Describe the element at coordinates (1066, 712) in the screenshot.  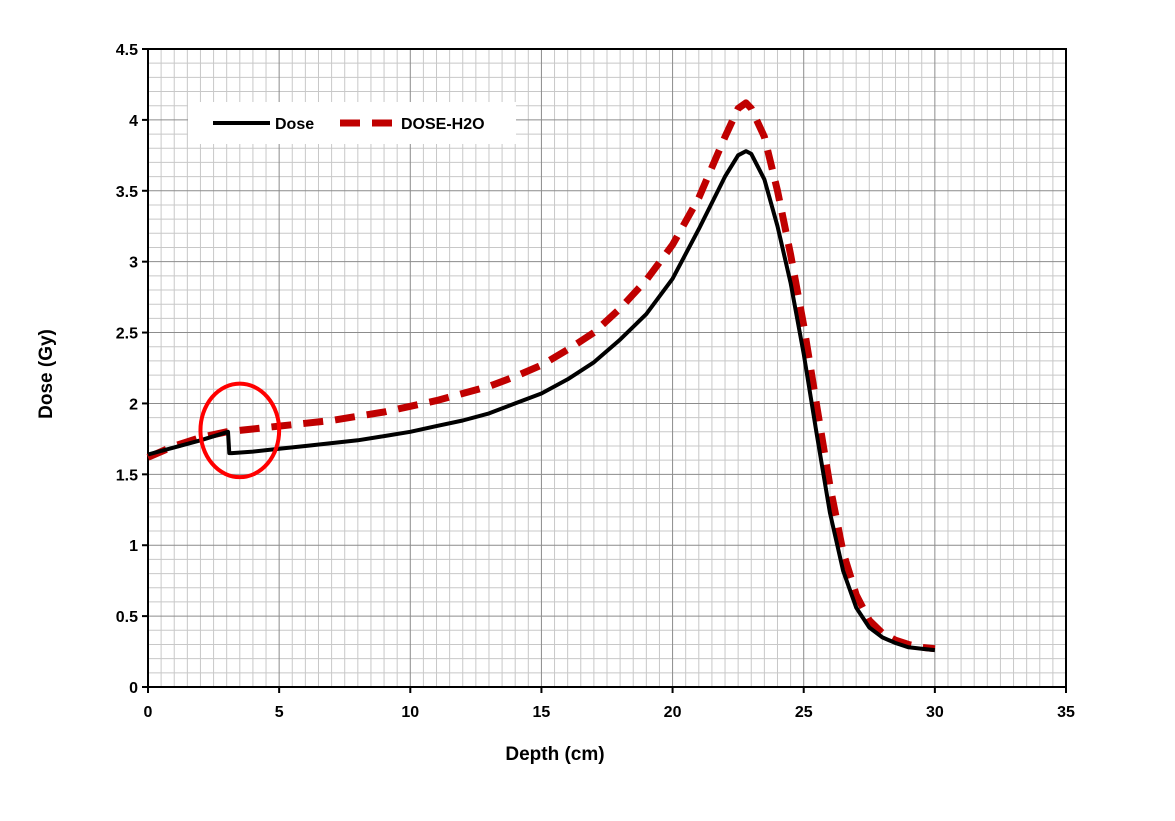
I see `x-tick-label: 35` at that location.